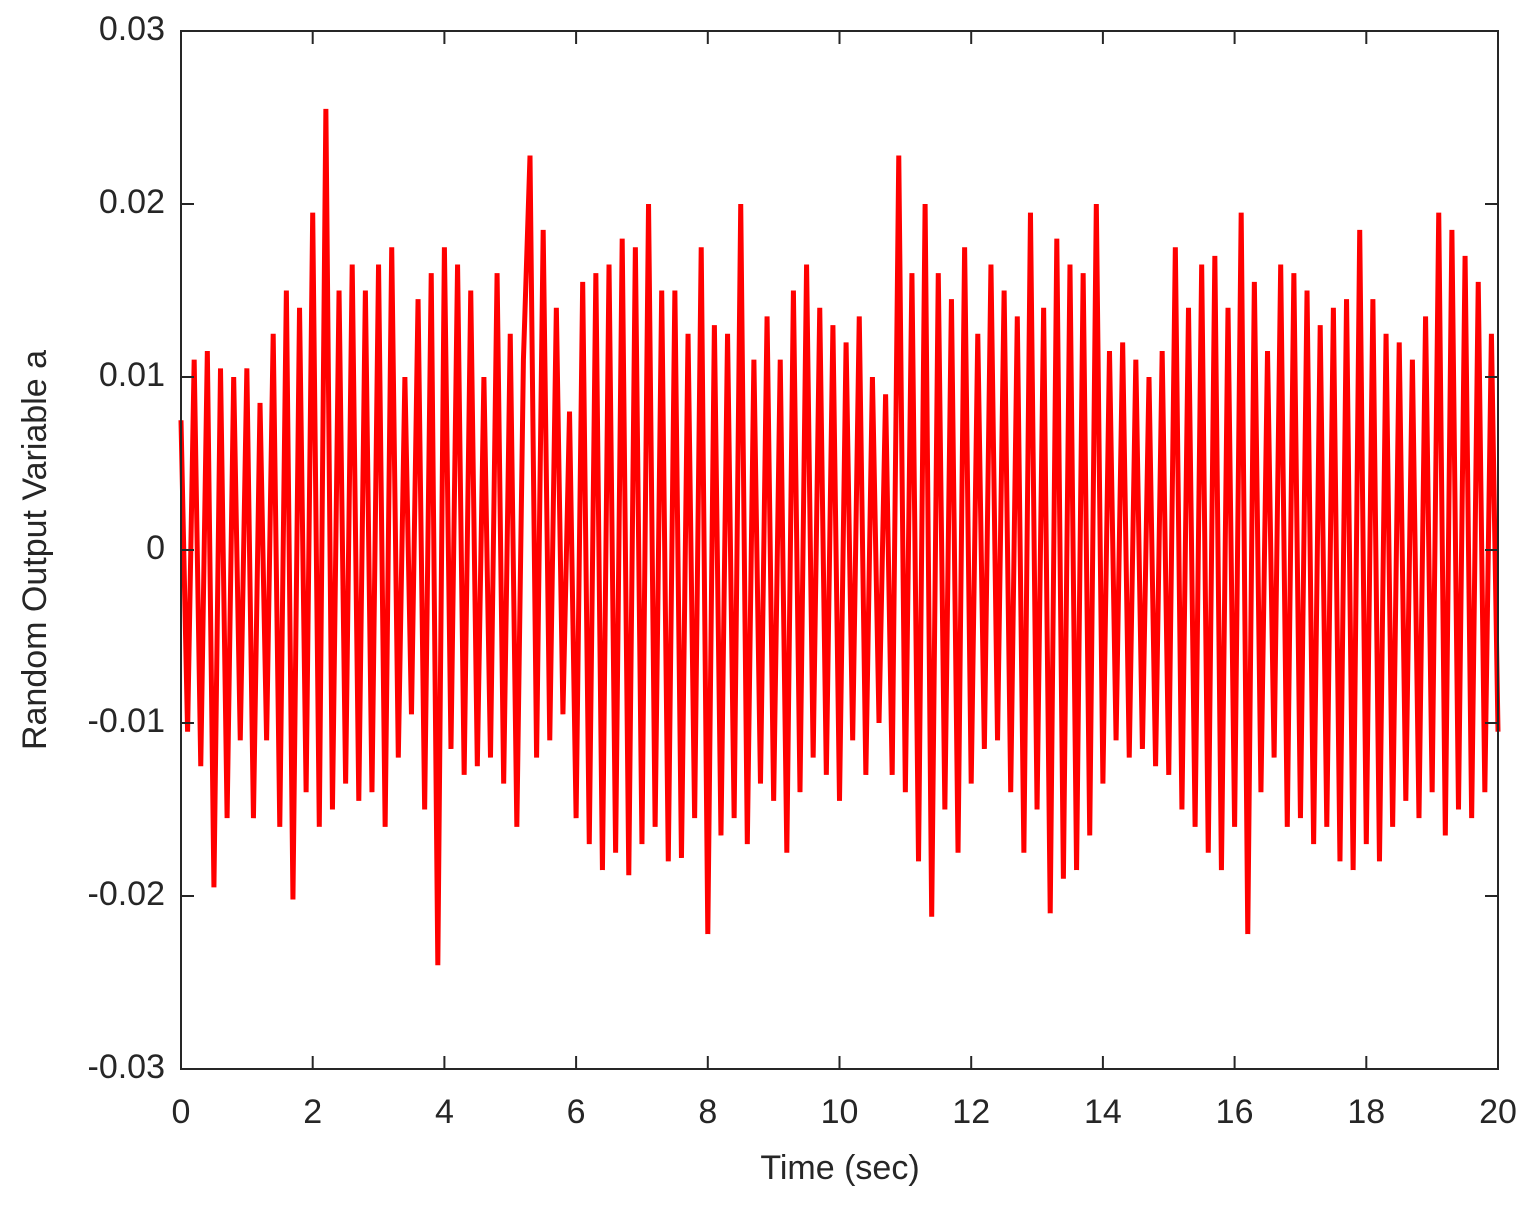  Describe the element at coordinates (840, 1112) in the screenshot. I see `x-tick-label: 10` at that location.